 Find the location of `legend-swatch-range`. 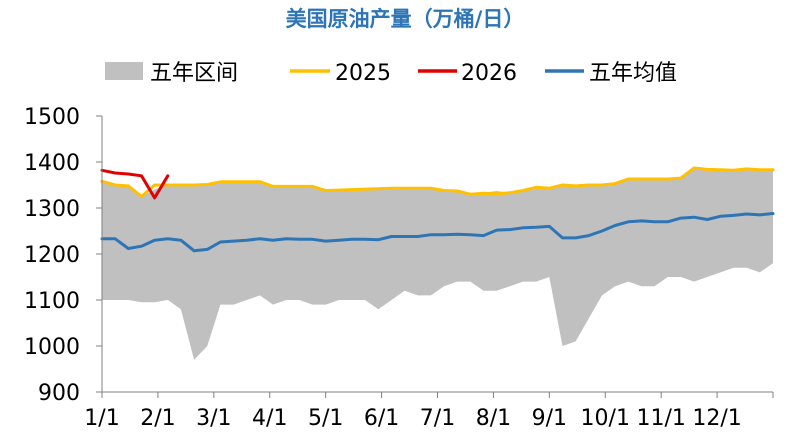

legend-swatch-range is located at coordinates (124, 71).